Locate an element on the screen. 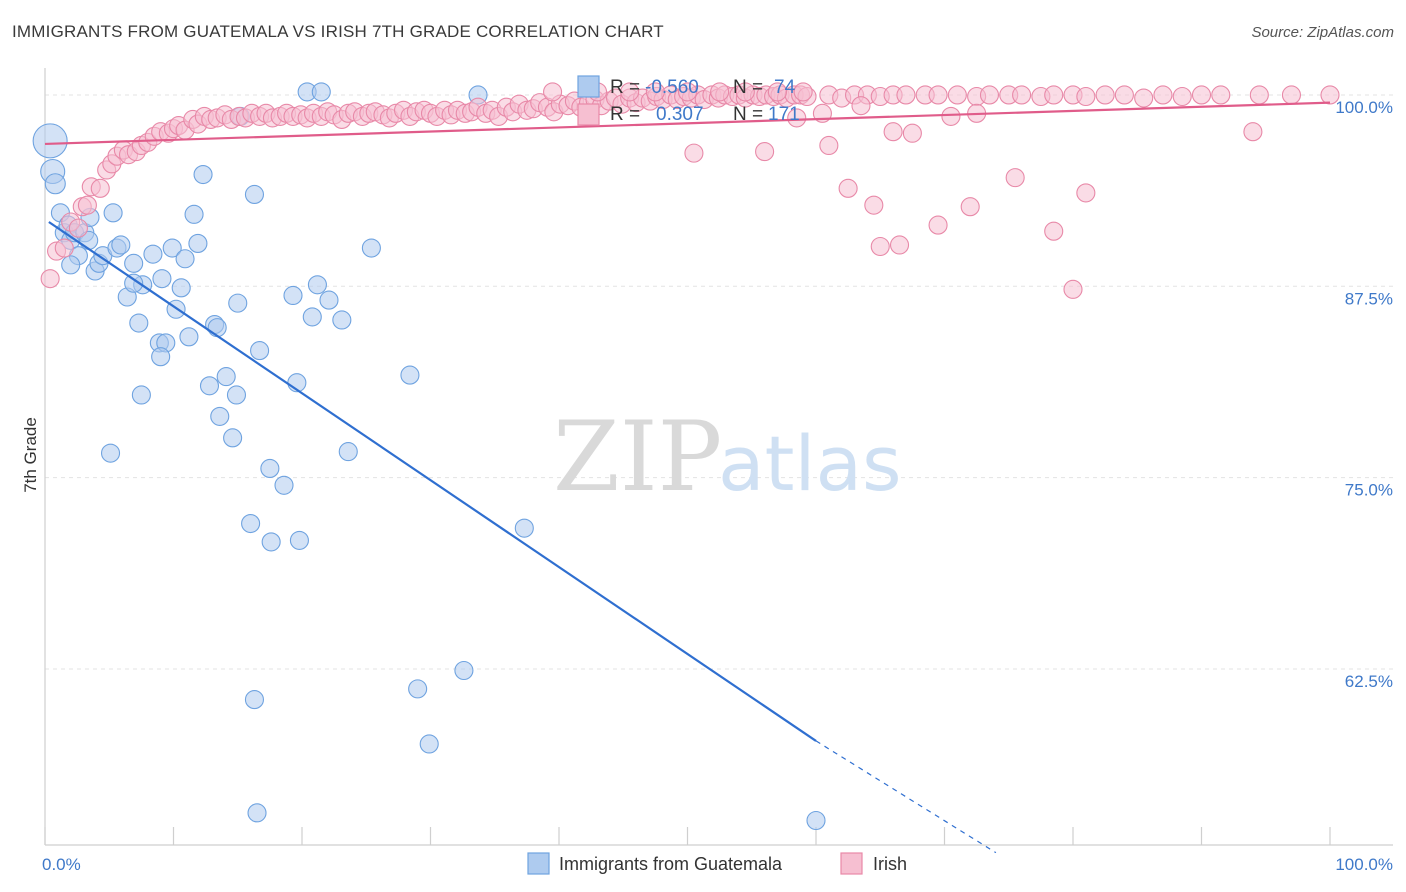 This screenshot has height=892, width=1406. series-legend: Immigrants from Guatemala Irish is located at coordinates (717, 863).